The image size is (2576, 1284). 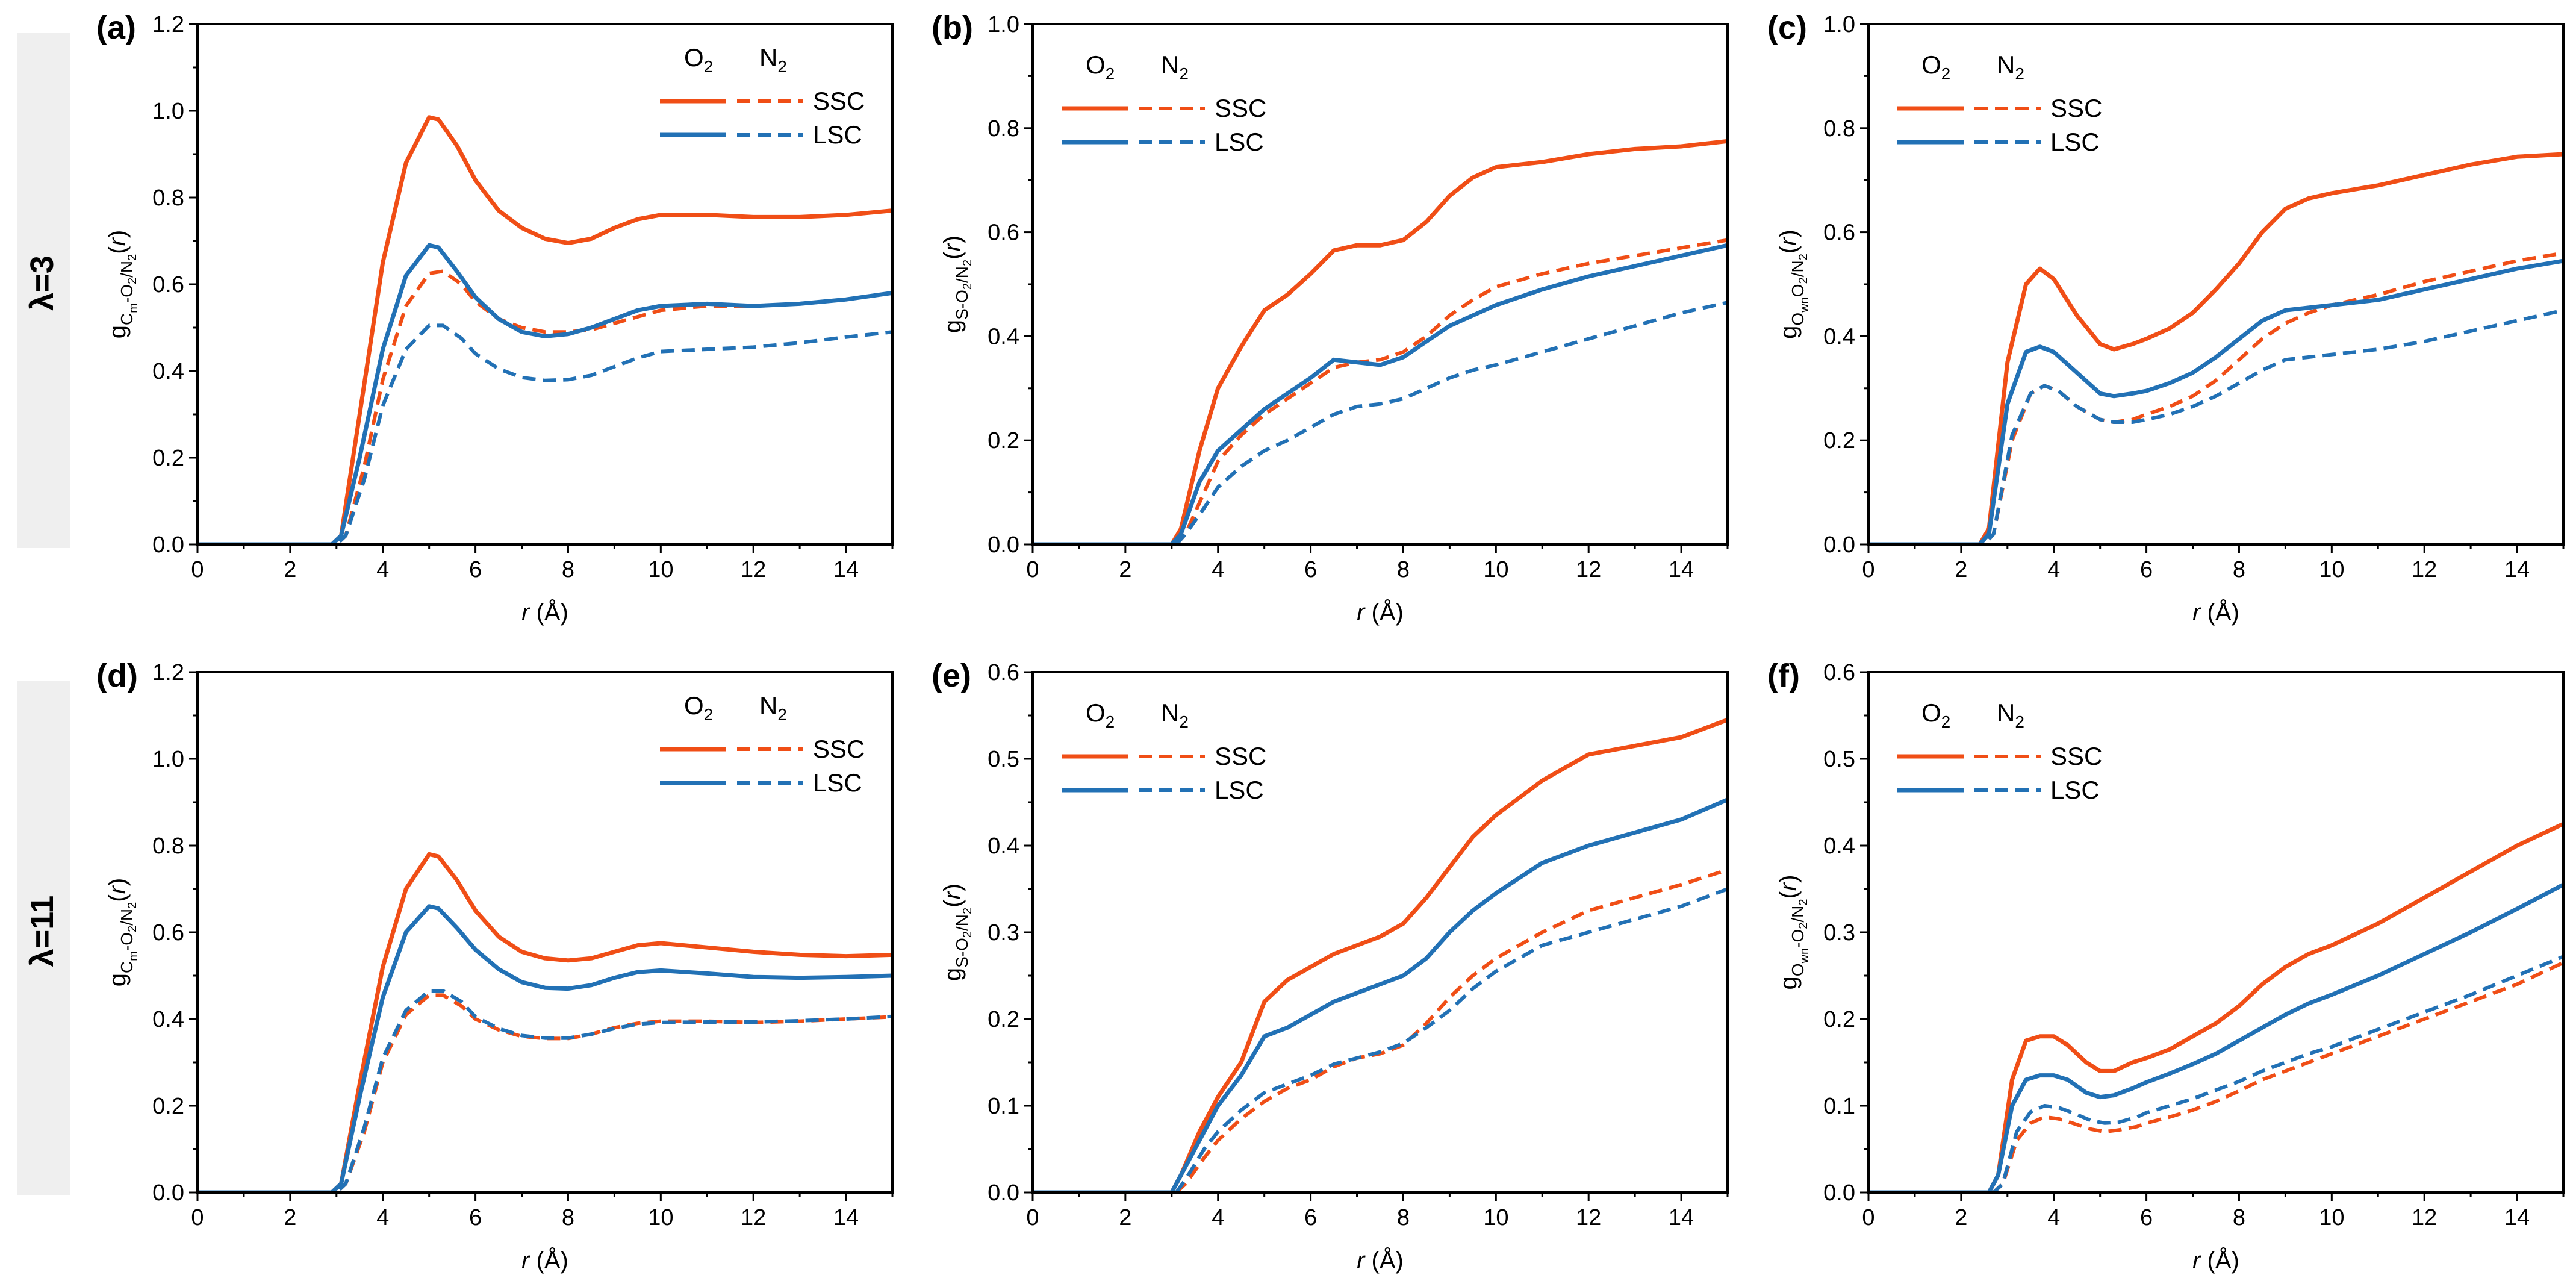 I want to click on y-axis-title: gCm-O2/N2(r), so click(x=122, y=284).